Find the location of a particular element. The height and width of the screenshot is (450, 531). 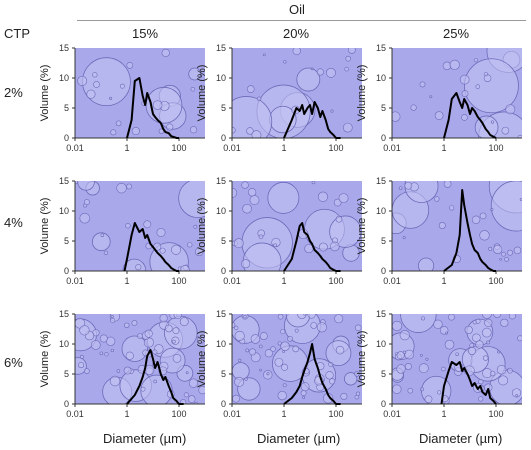

size-distribution-line is located at coordinates (152, 108).